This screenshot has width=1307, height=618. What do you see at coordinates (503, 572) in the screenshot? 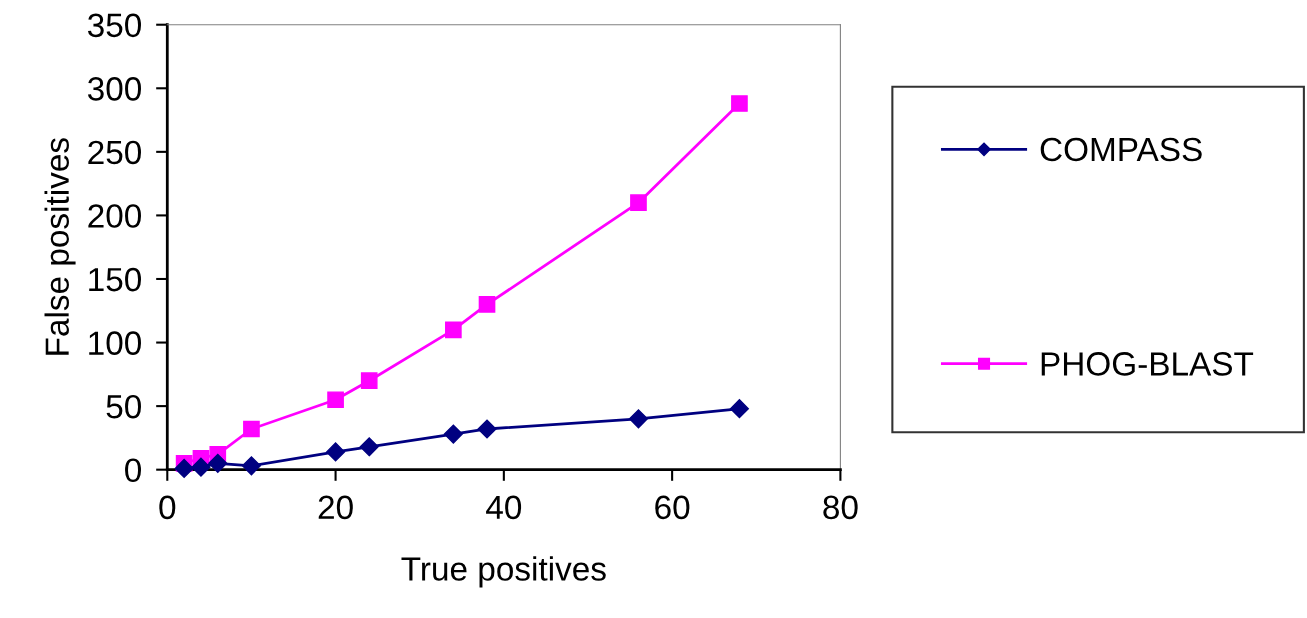
I see `x-axis-title: True positives` at bounding box center [503, 572].